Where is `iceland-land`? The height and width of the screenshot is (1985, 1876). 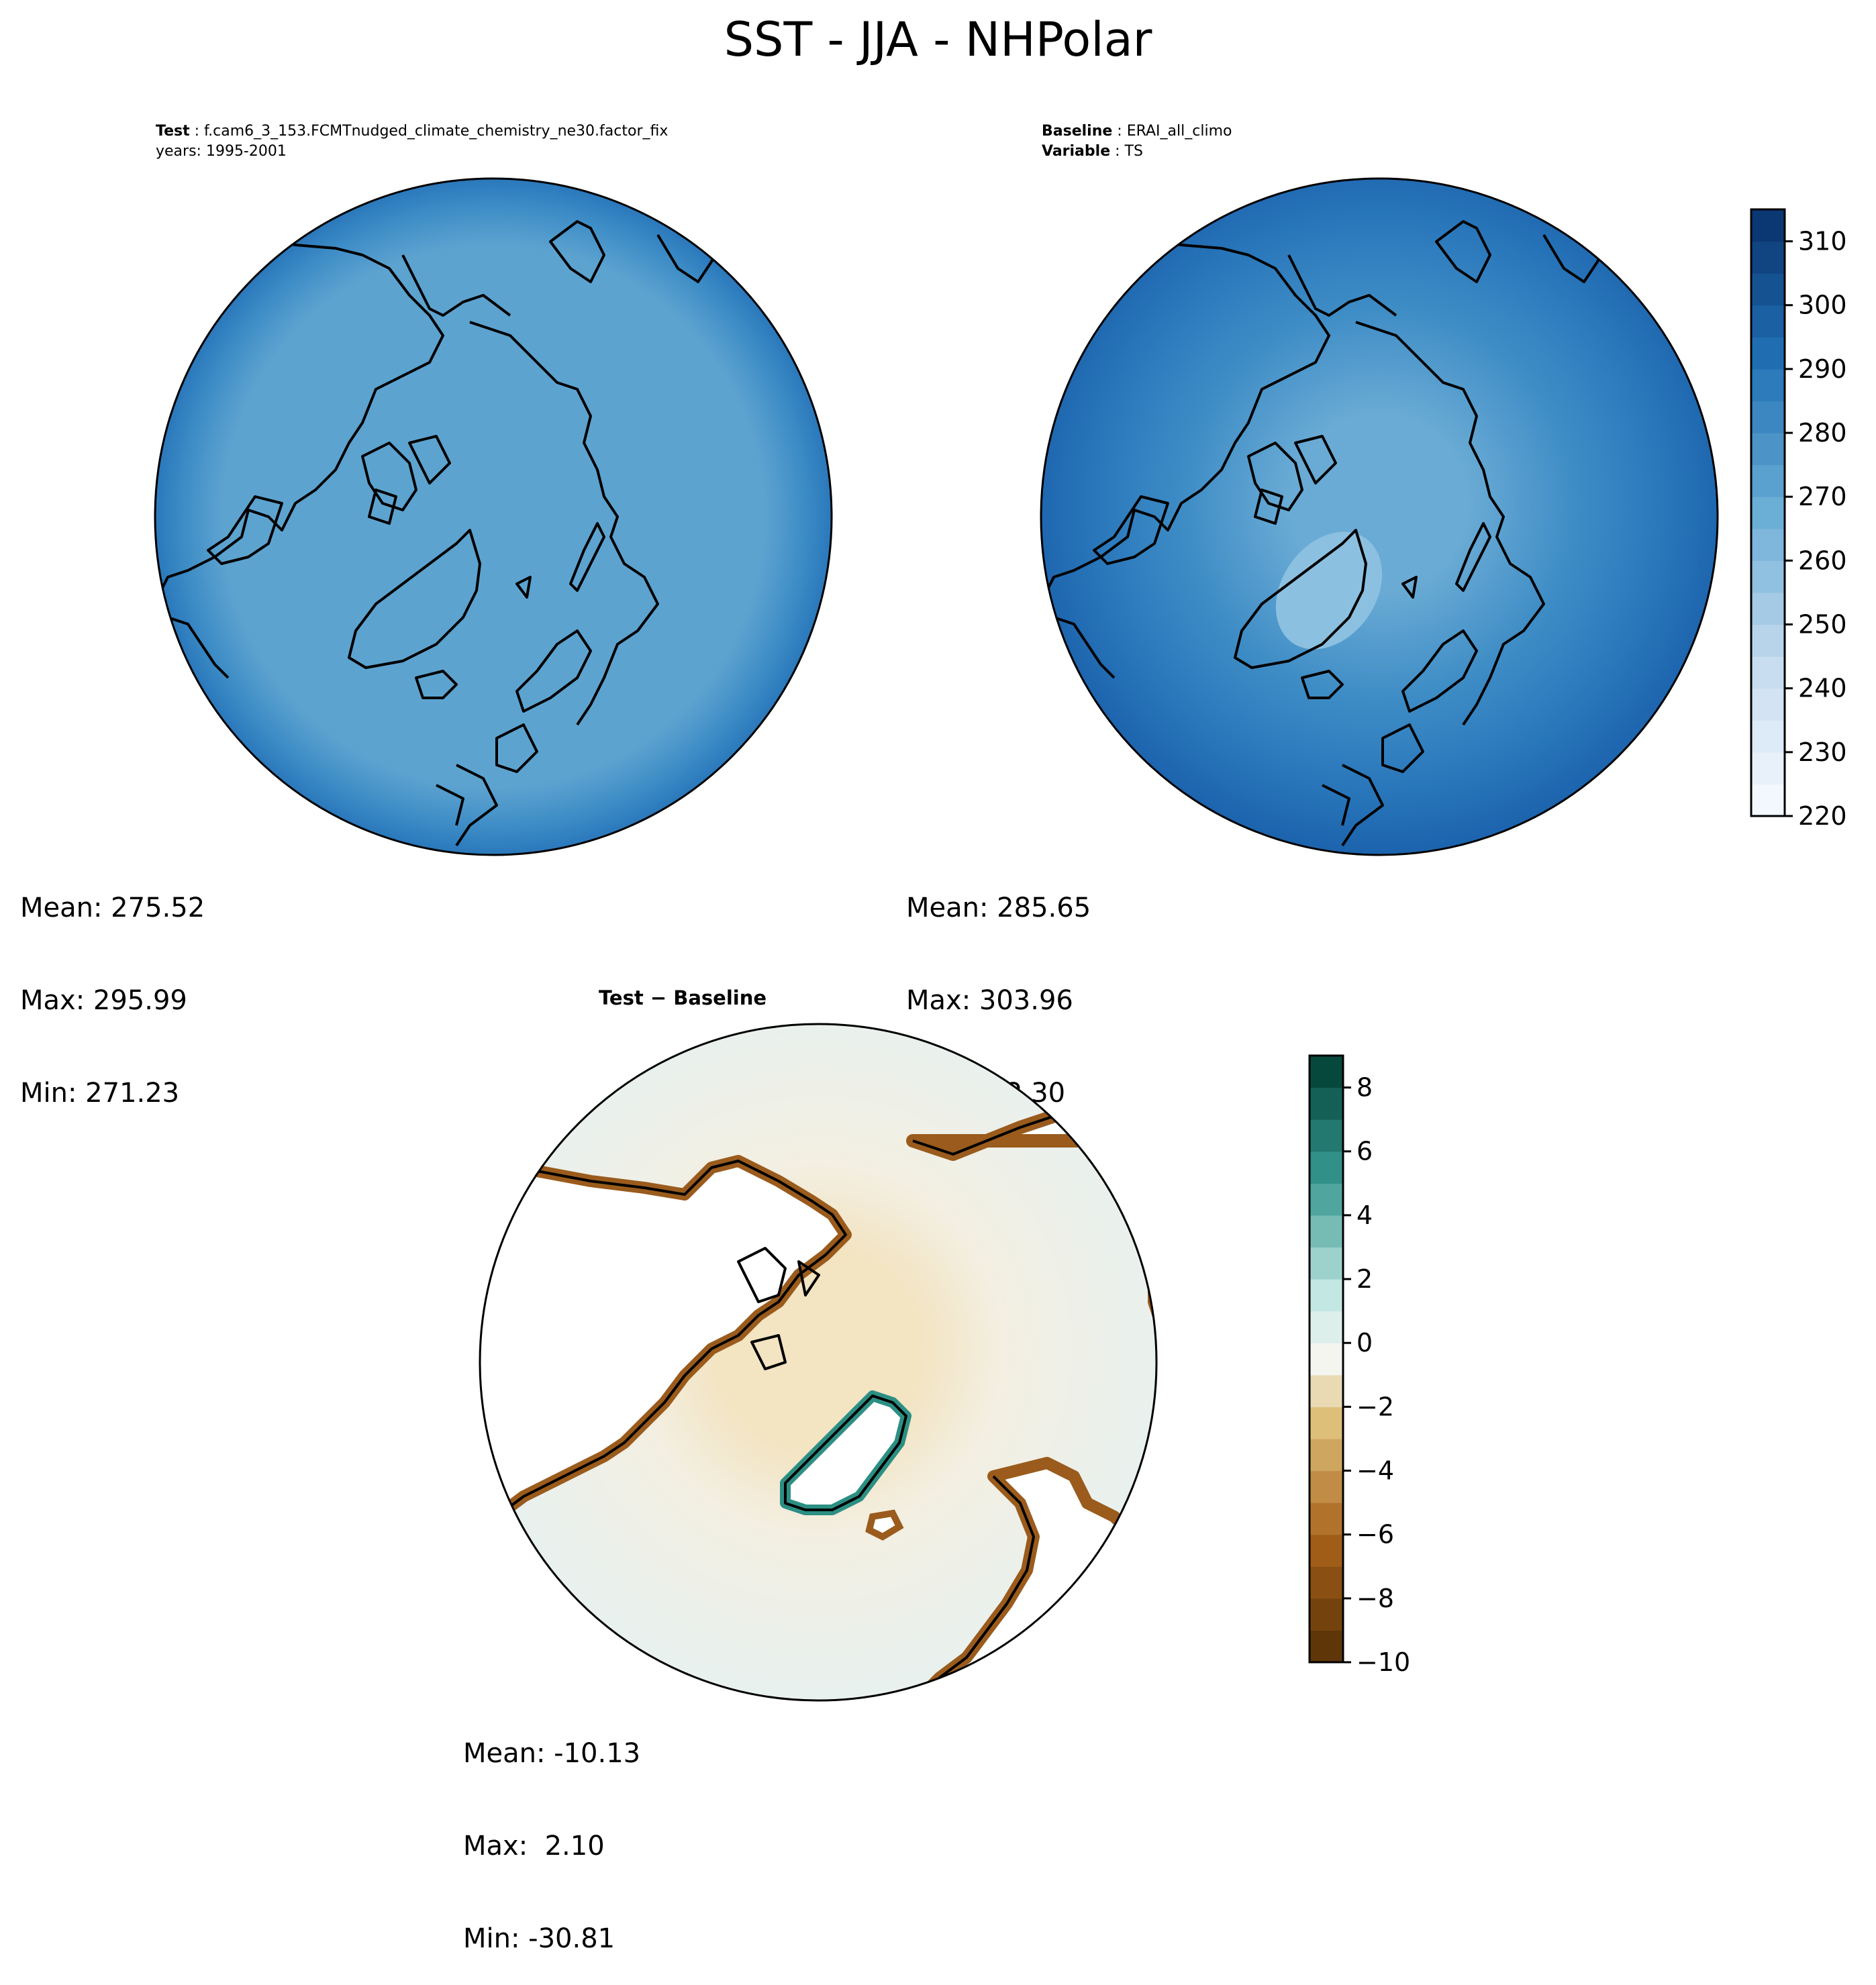 iceland-land is located at coordinates (885, 1525).